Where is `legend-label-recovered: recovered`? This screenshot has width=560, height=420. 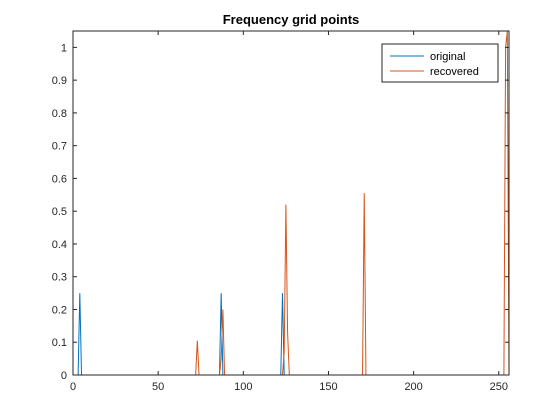 legend-label-recovered: recovered is located at coordinates (454, 72).